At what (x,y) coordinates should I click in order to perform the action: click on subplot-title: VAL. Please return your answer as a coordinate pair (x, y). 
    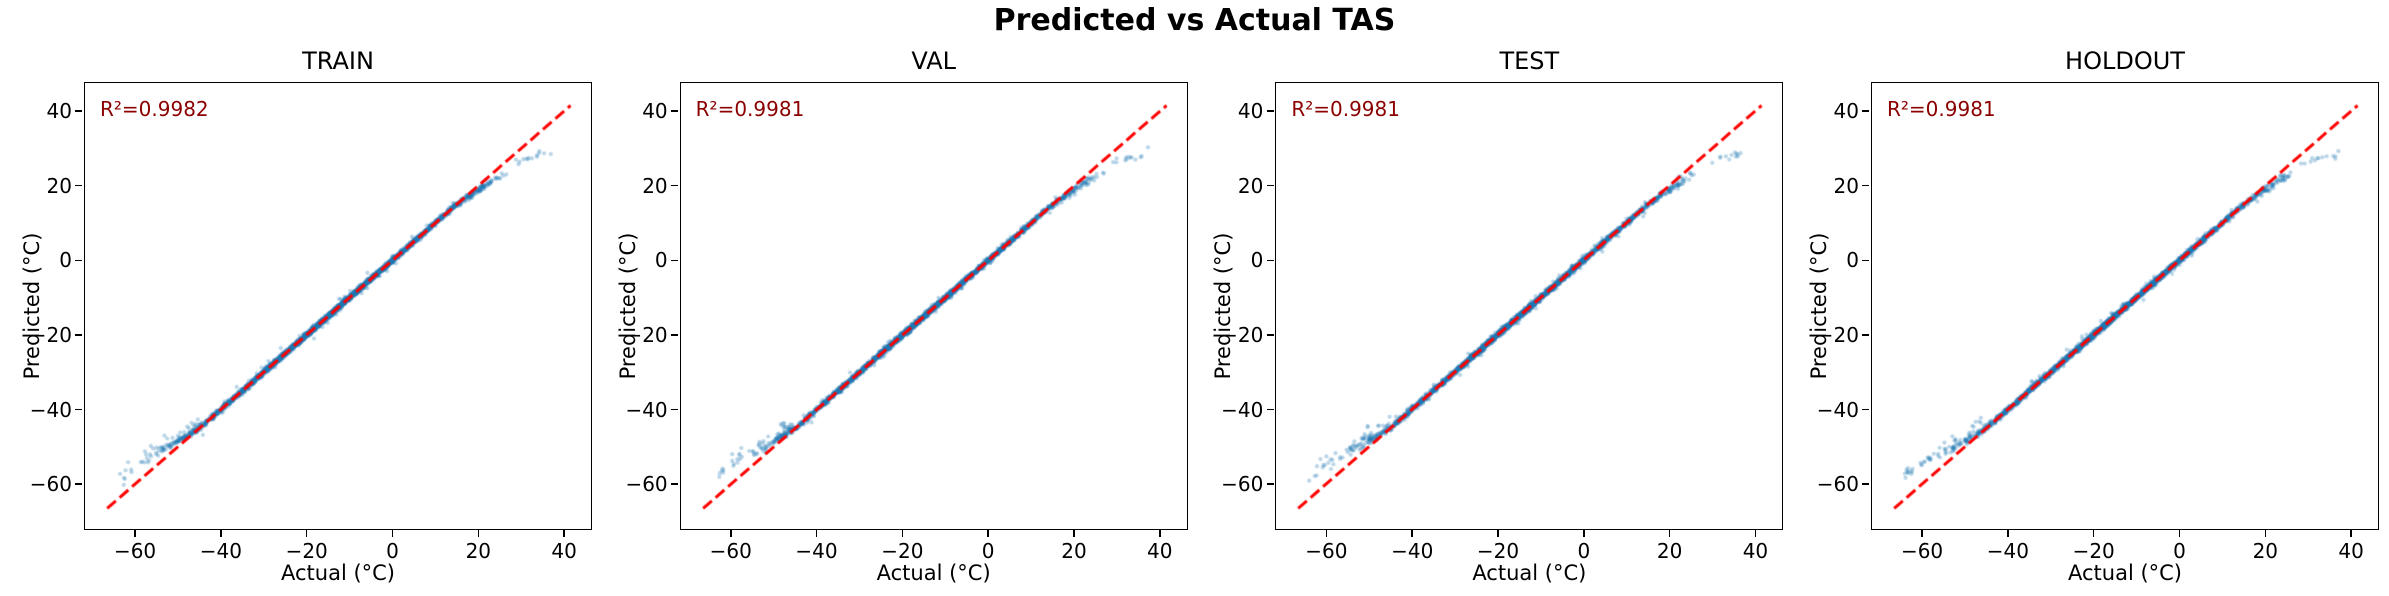
    Looking at the image, I should click on (933, 61).